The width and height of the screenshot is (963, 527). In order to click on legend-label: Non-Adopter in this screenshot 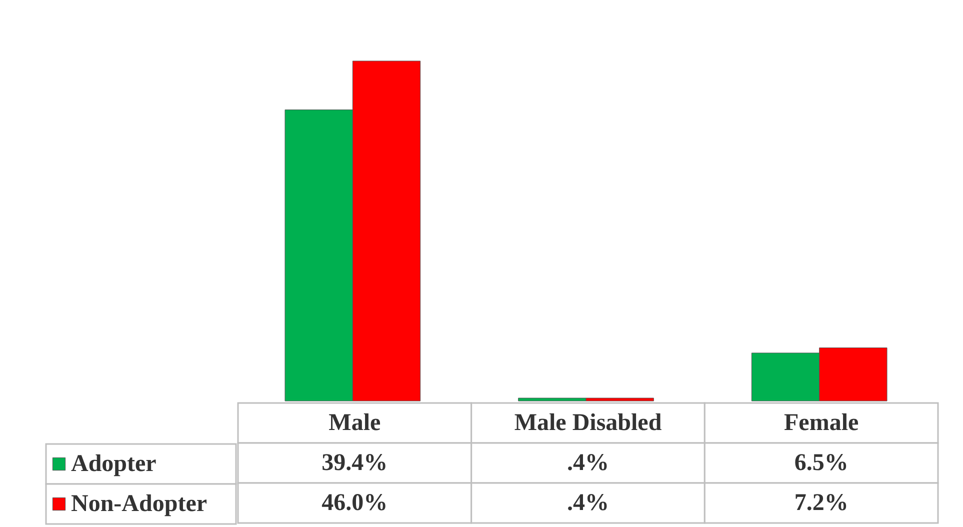, I will do `click(139, 504)`.